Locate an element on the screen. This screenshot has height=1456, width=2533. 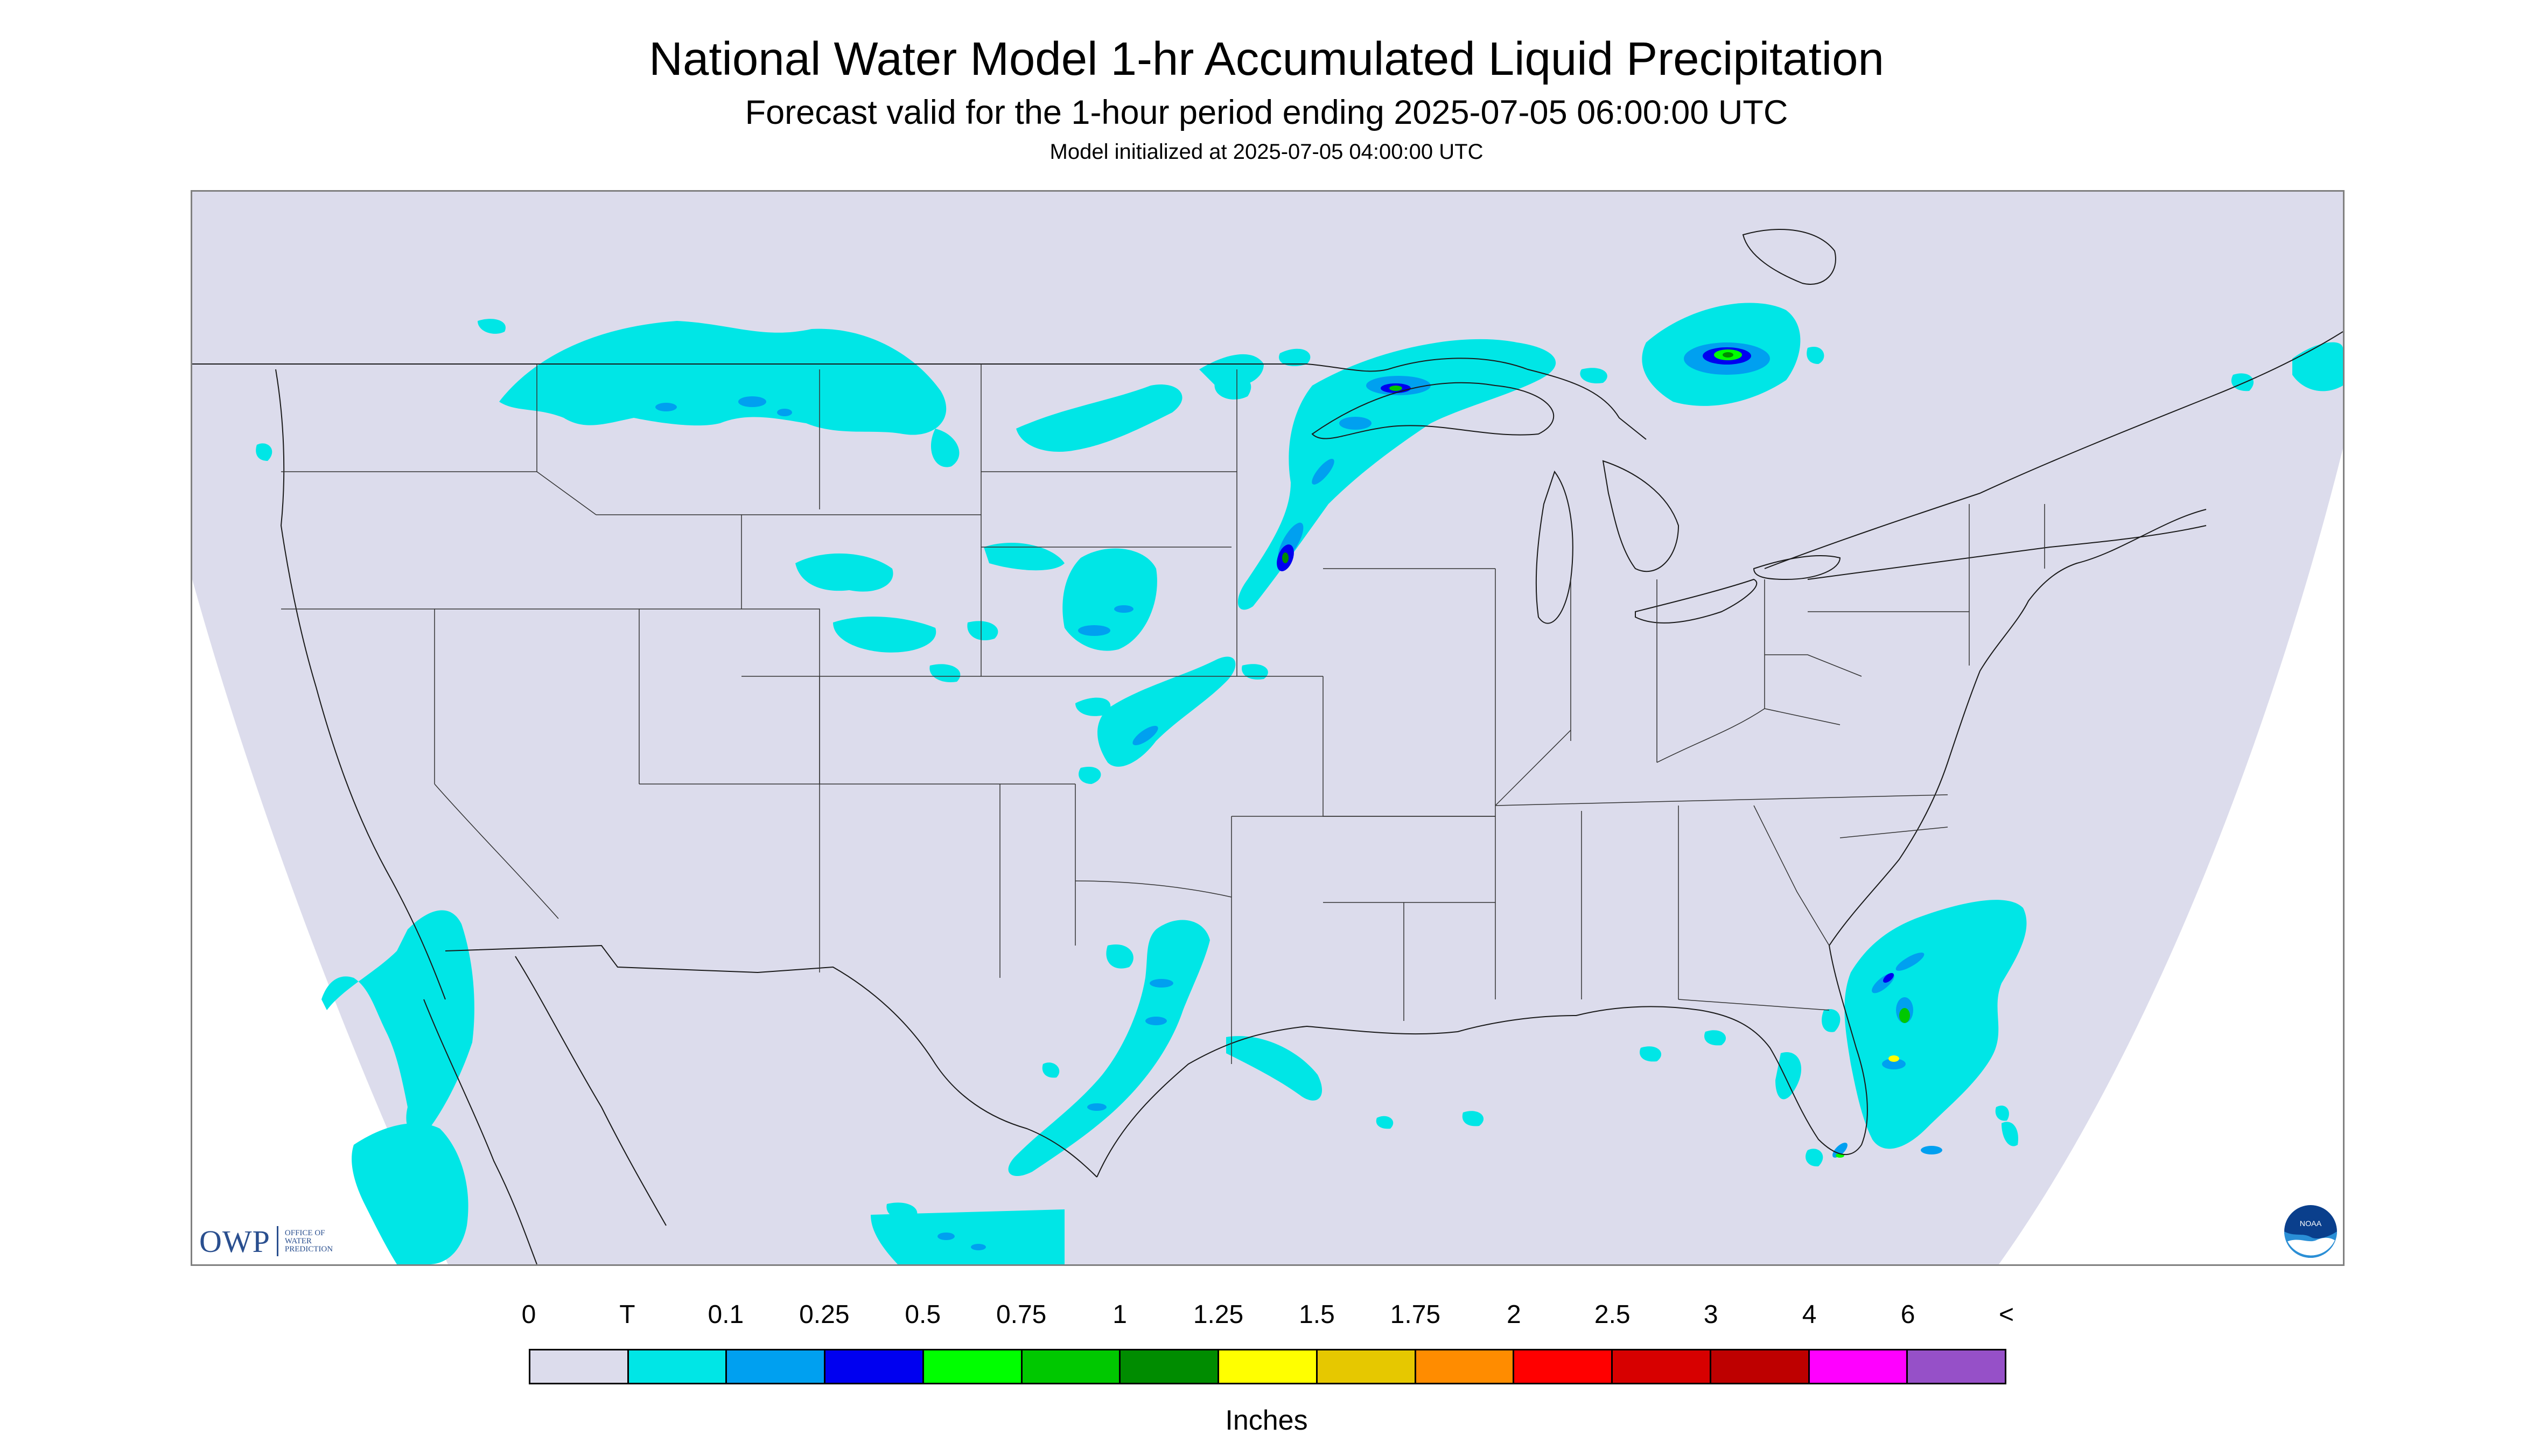
owp-logo-text: OWP is located at coordinates (234, 1241).